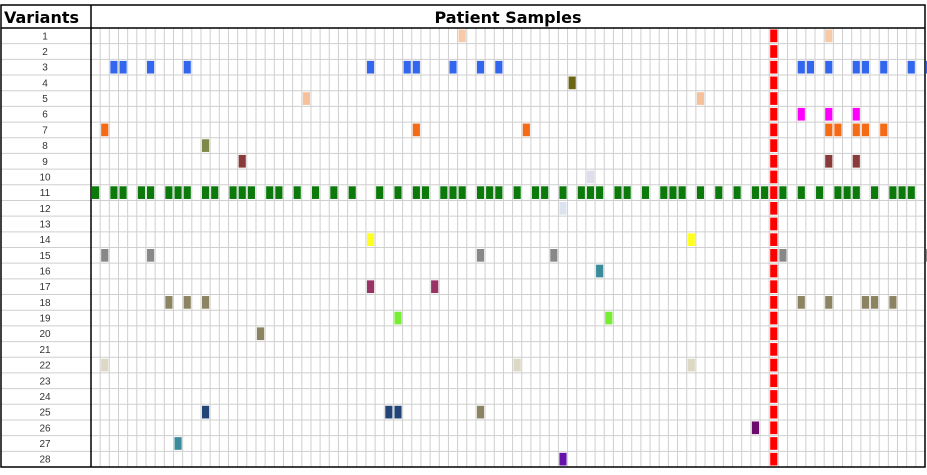 The height and width of the screenshot is (475, 927). I want to click on row-label: 20, so click(45, 334).